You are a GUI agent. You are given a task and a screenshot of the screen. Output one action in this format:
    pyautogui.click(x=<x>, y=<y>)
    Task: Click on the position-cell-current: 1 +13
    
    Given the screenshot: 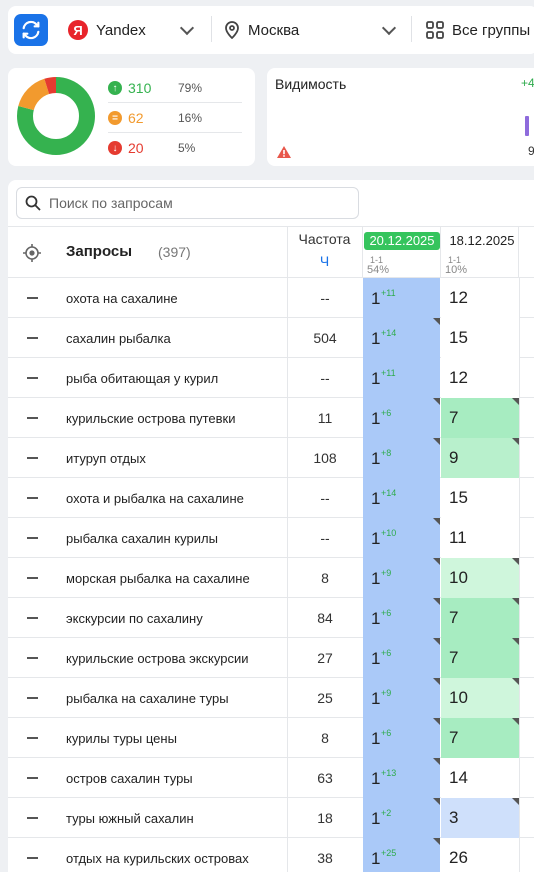 What is the action you would take?
    pyautogui.click(x=401, y=778)
    